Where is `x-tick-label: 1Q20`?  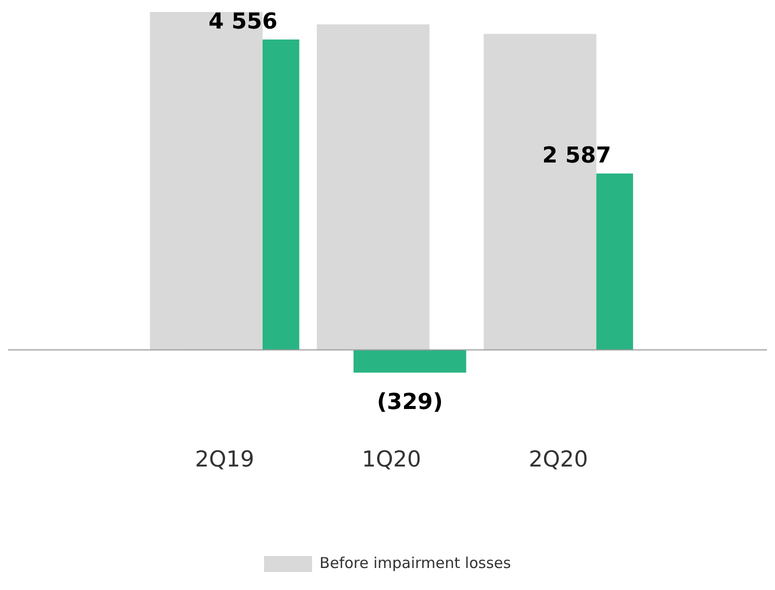 x-tick-label: 1Q20 is located at coordinates (392, 460).